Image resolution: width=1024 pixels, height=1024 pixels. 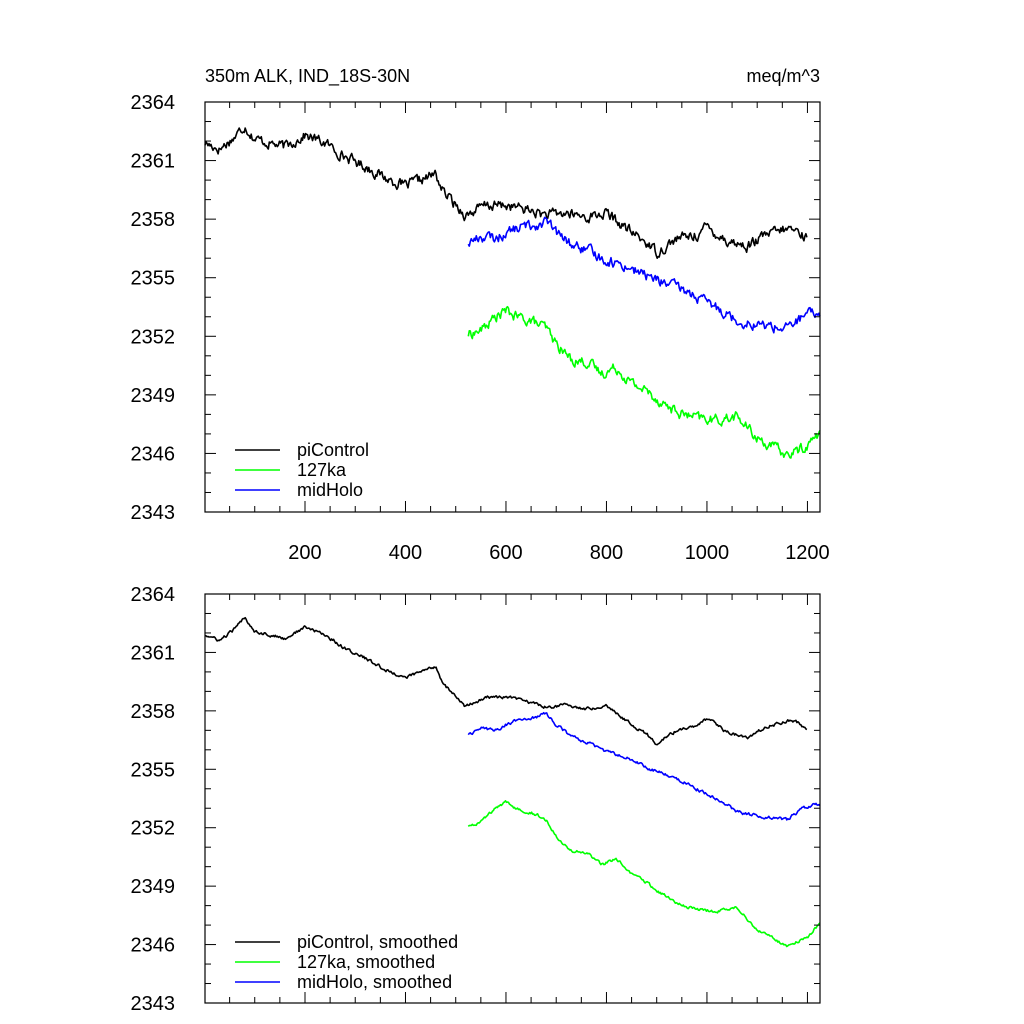 What do you see at coordinates (330, 490) in the screenshot?
I see `legend-label: midHolo` at bounding box center [330, 490].